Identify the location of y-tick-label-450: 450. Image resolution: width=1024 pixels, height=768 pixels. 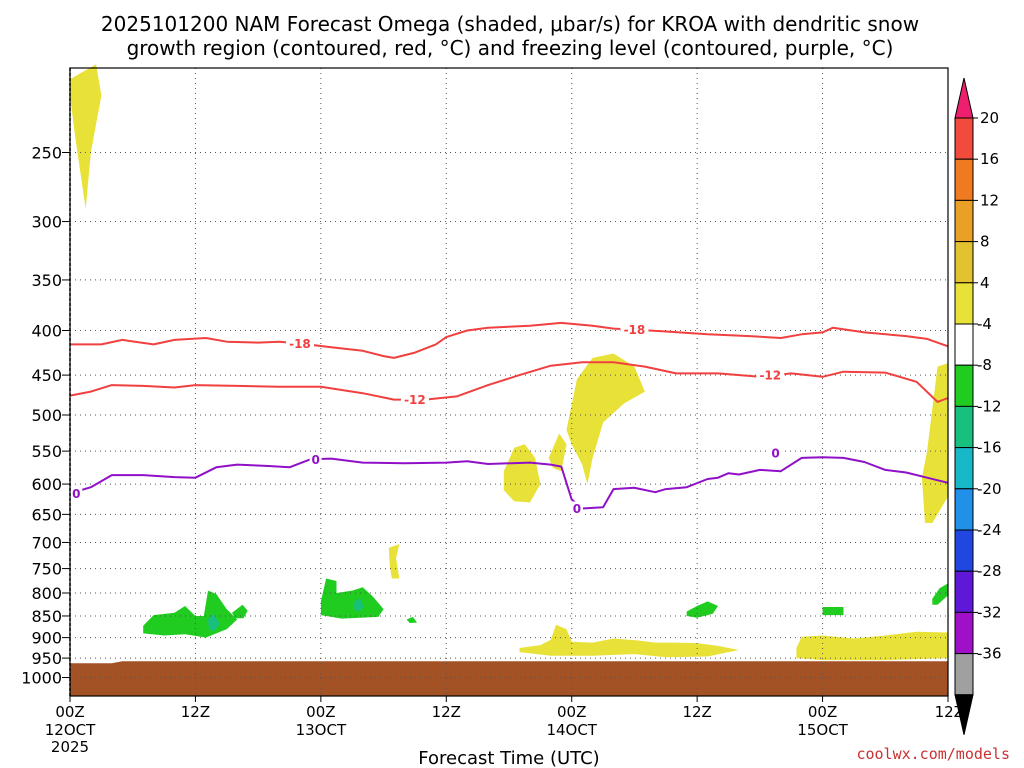
(46, 375).